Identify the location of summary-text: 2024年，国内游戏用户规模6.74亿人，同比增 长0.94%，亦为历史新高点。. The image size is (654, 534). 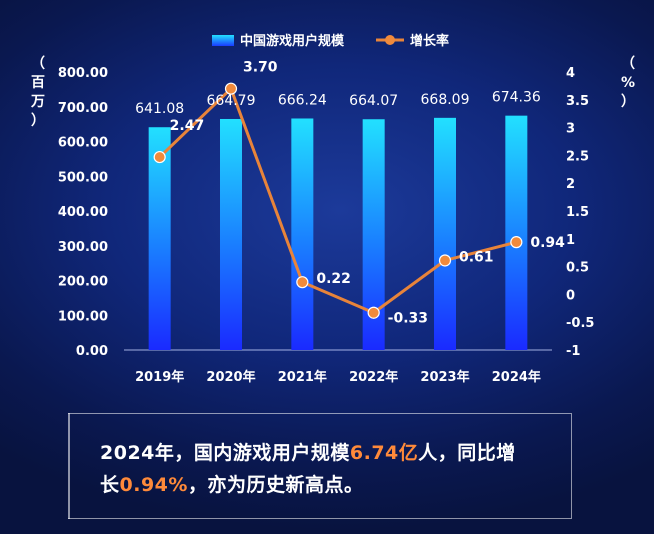
(335, 469).